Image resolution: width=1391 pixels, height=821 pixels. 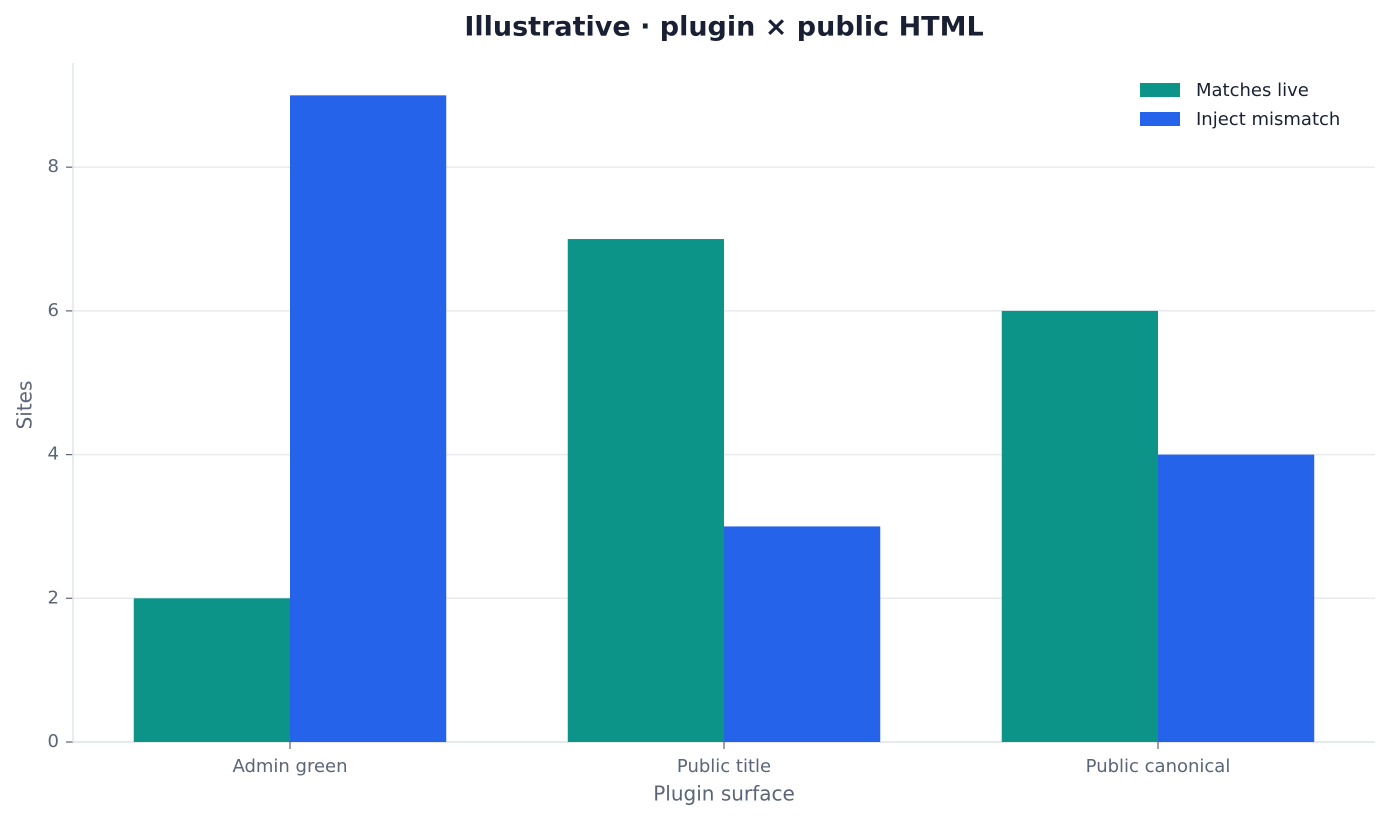 I want to click on y-tick-label: 8, so click(x=53, y=166).